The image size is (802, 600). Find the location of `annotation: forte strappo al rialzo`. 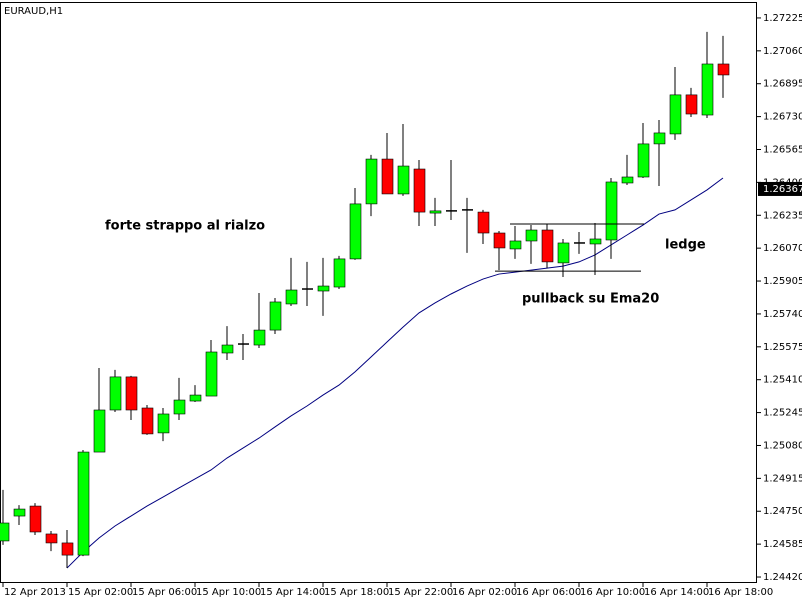

annotation: forte strappo al rialzo is located at coordinates (185, 226).